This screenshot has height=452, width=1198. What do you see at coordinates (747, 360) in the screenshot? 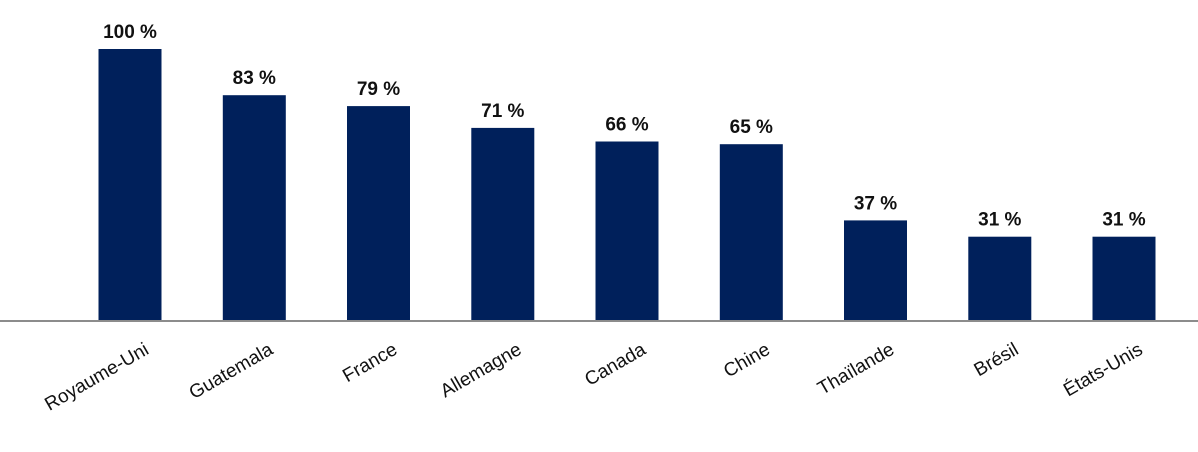
I see `category-label-6: Chine` at bounding box center [747, 360].